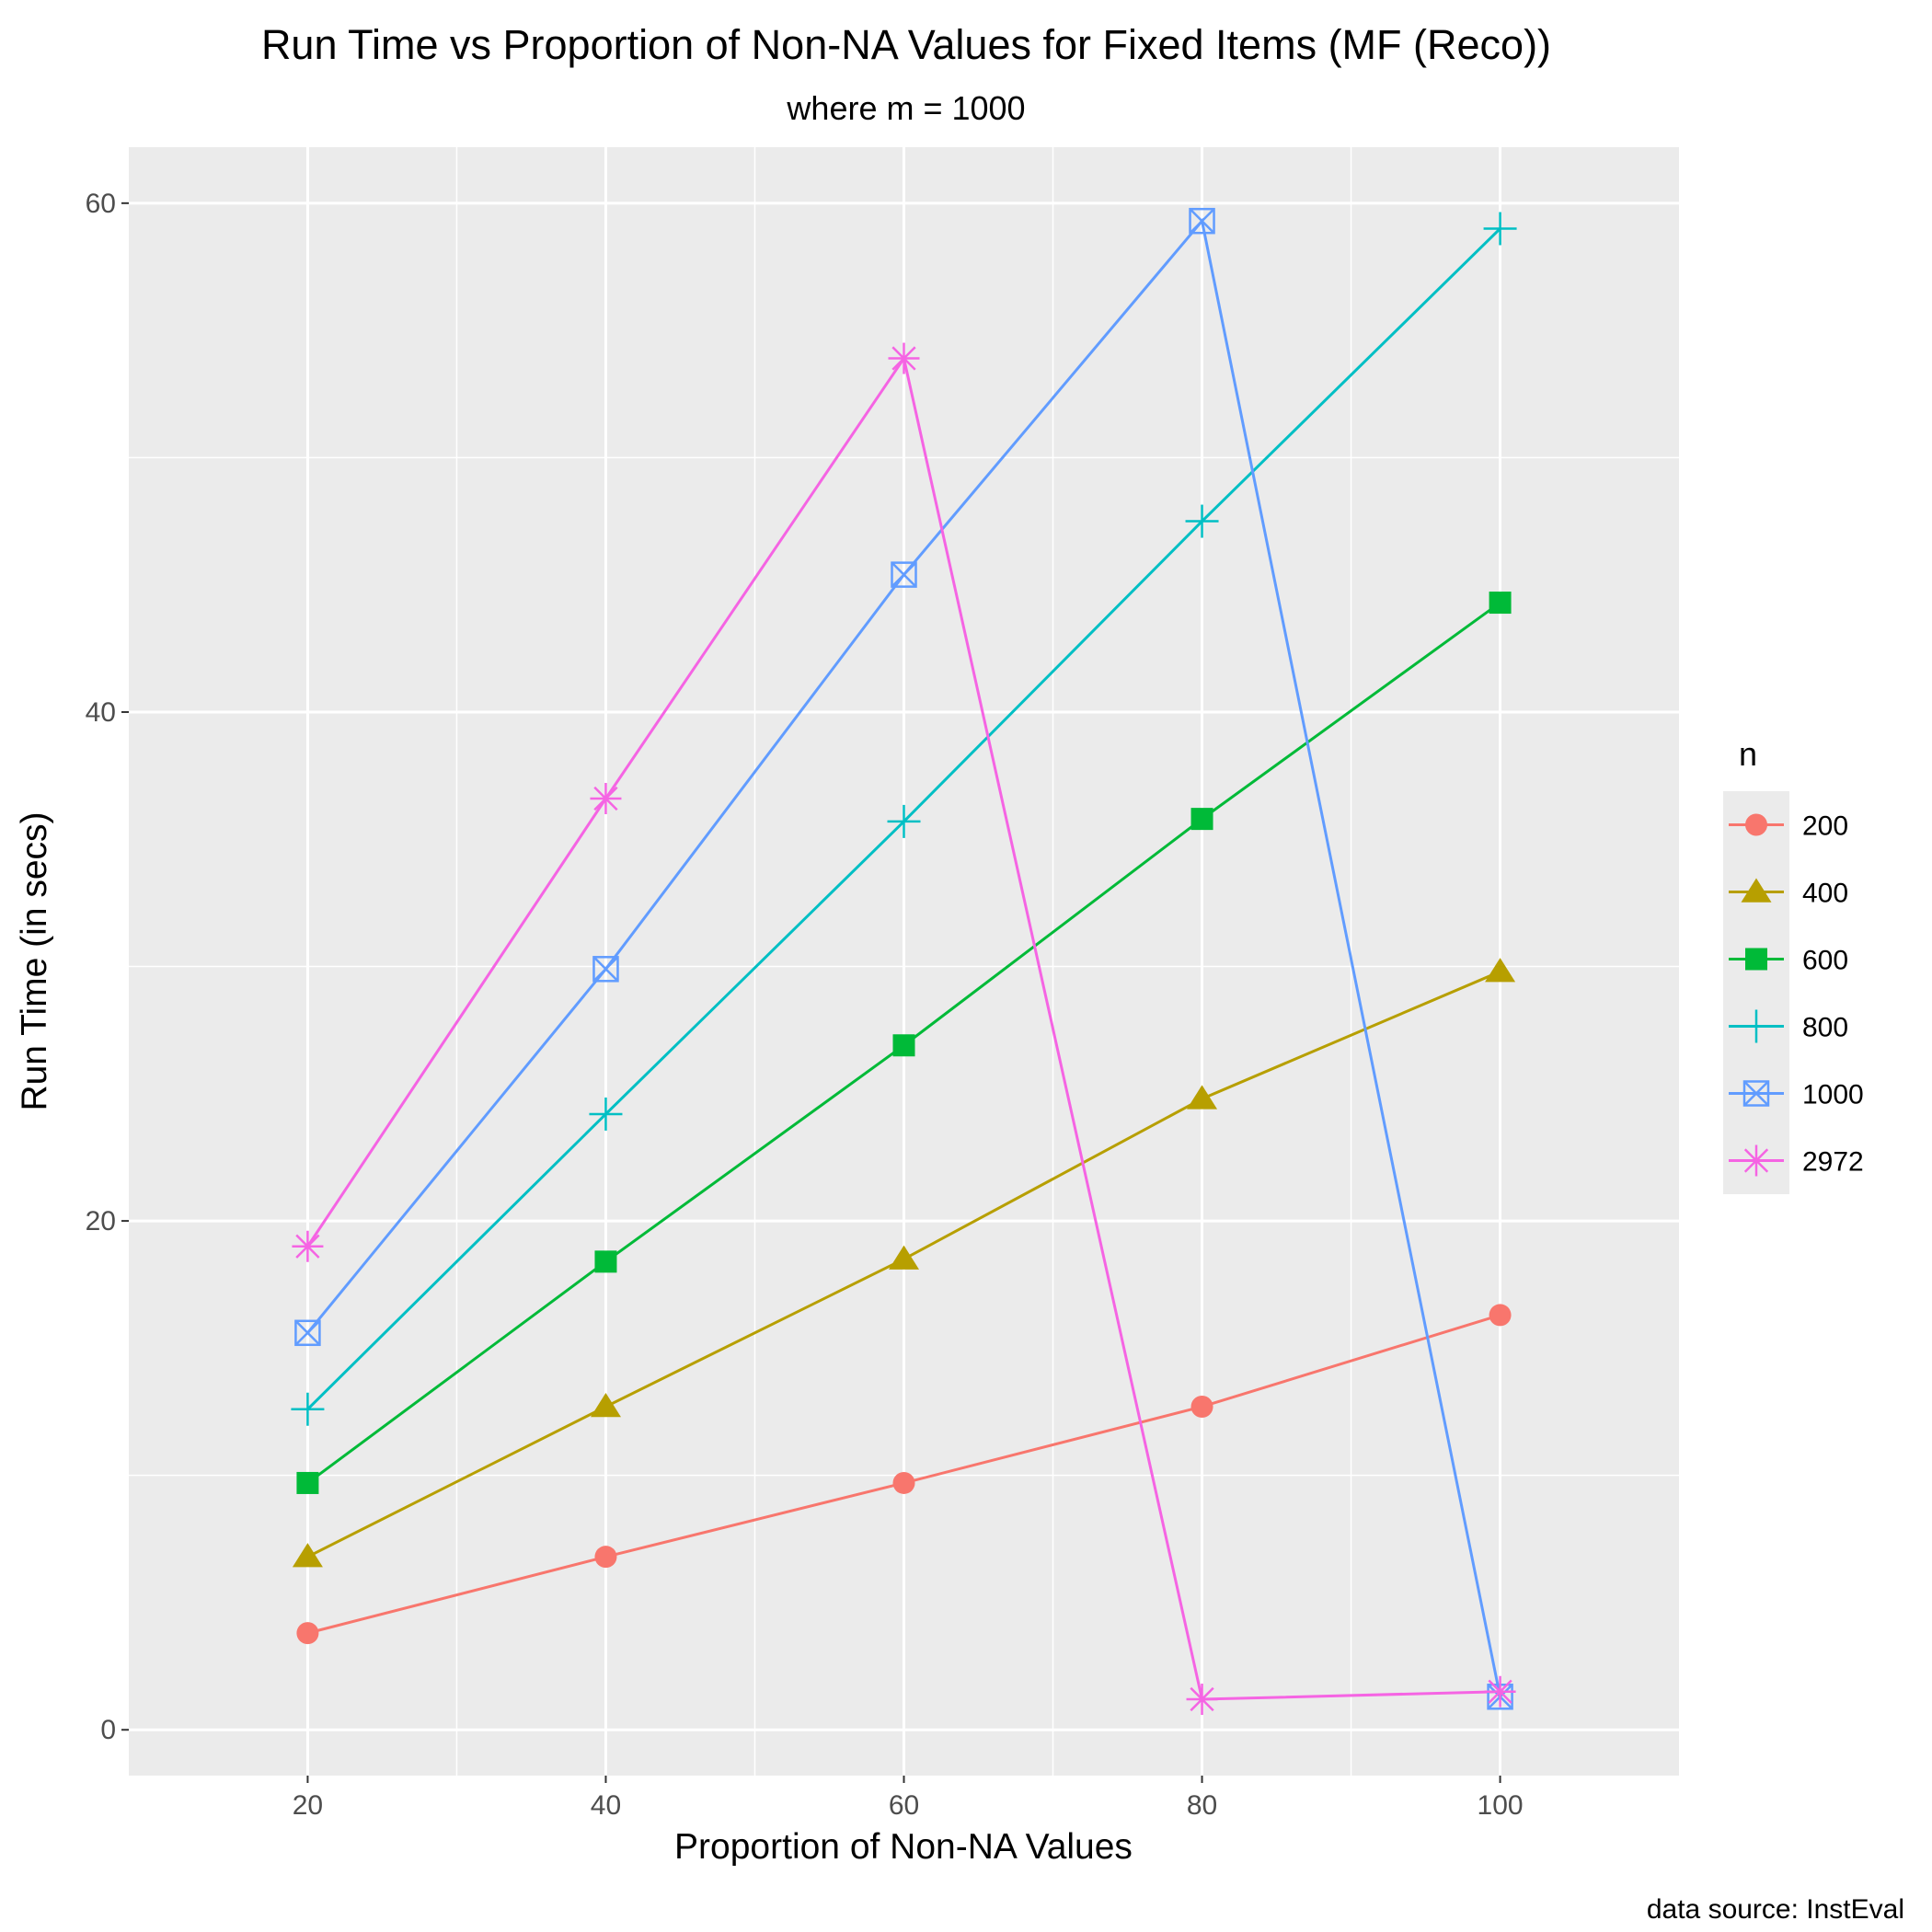  What do you see at coordinates (1788, 961) in the screenshot?
I see `legend-item-600: 600` at bounding box center [1788, 961].